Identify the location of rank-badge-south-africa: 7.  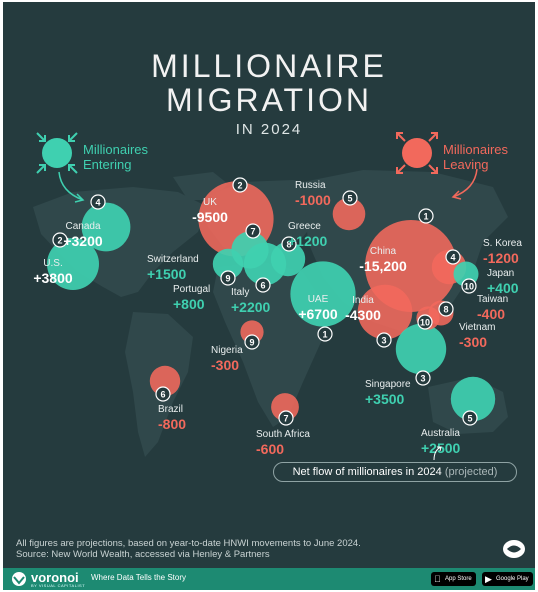
(286, 418).